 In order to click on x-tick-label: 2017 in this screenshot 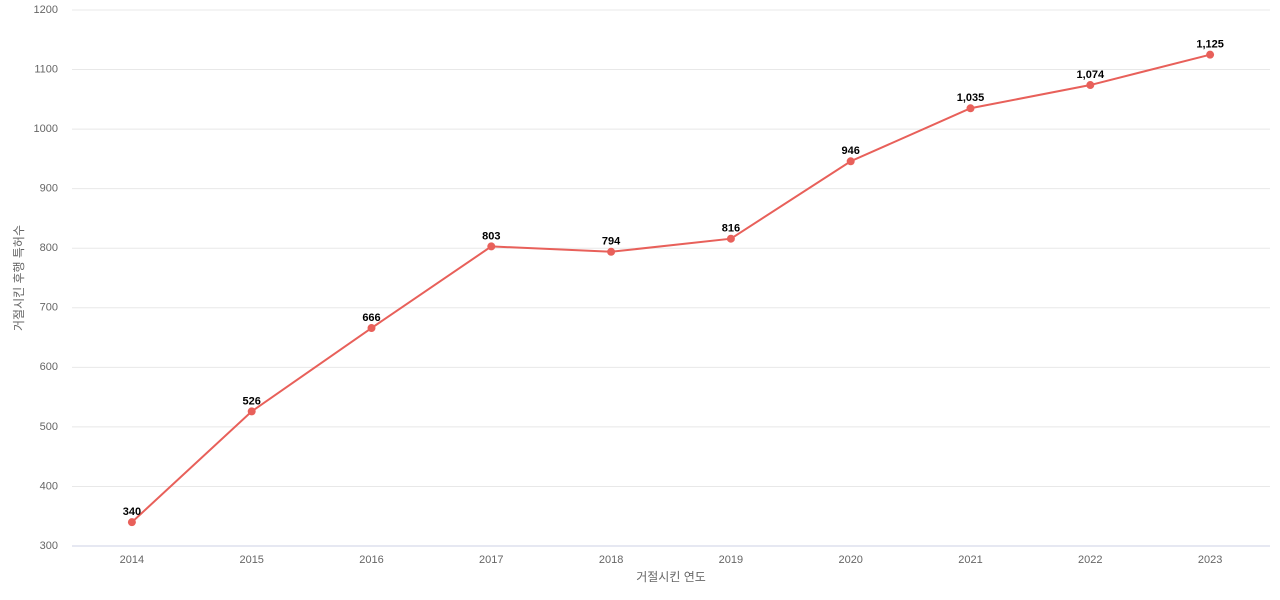, I will do `click(491, 560)`.